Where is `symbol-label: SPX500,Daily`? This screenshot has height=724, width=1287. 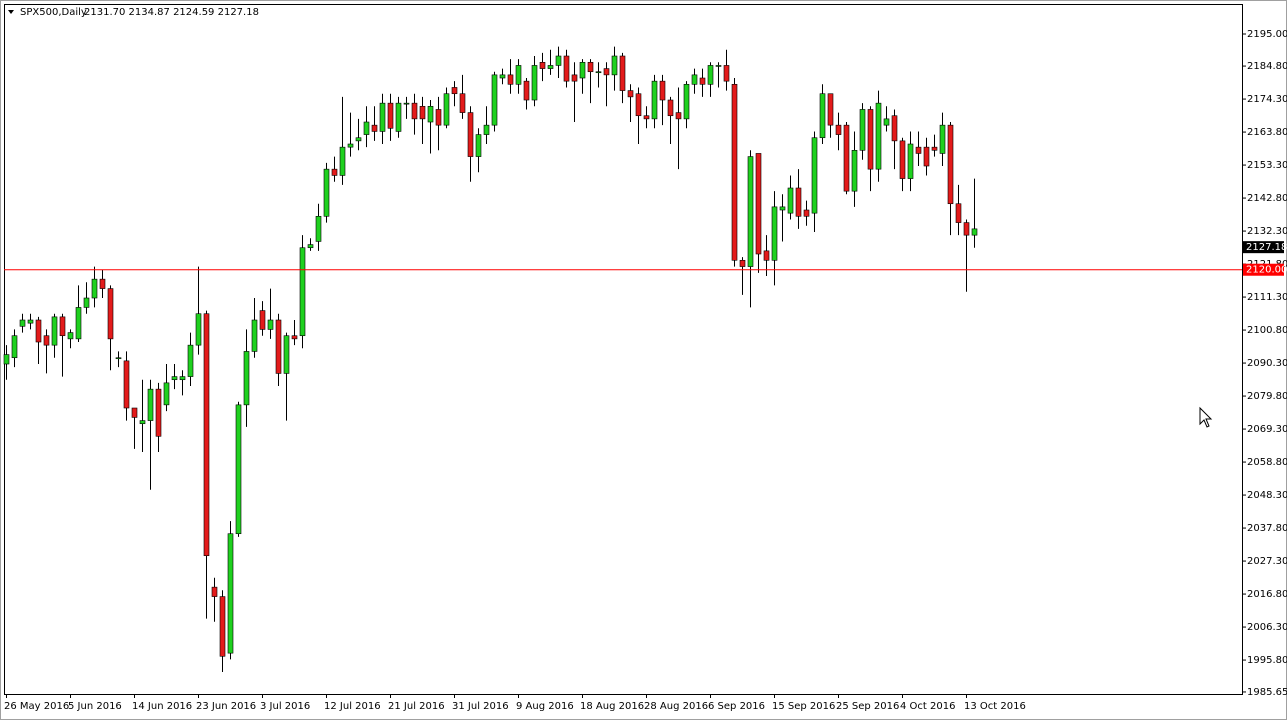 symbol-label: SPX500,Daily is located at coordinates (53, 12).